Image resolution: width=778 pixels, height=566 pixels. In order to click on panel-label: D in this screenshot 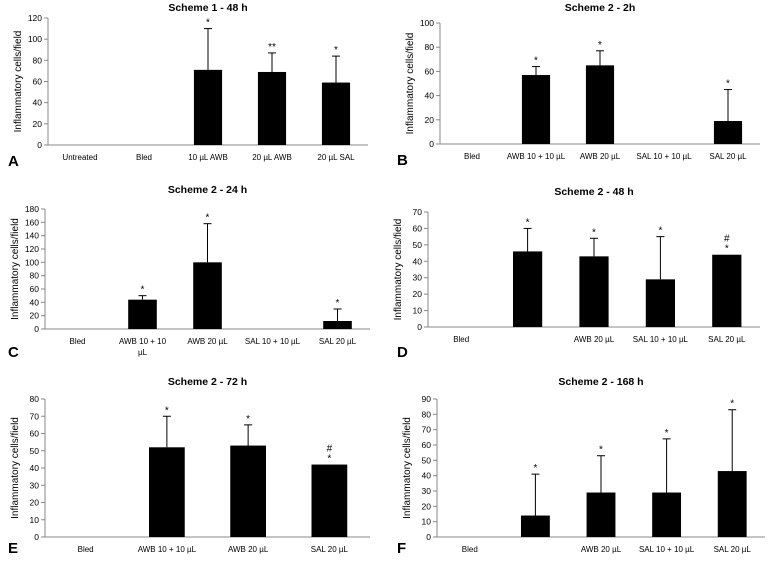, I will do `click(402, 352)`.